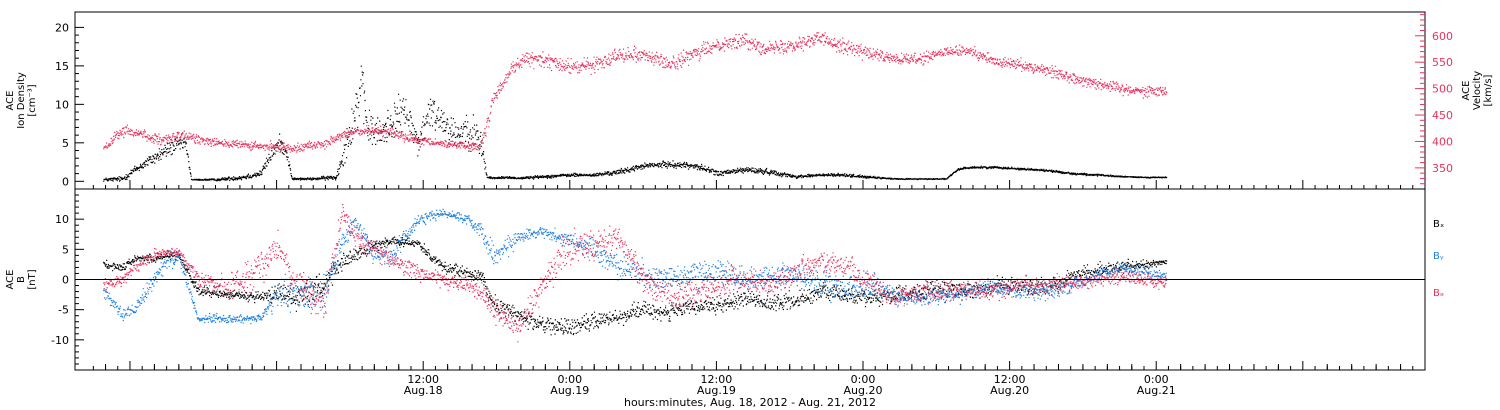 This screenshot has height=410, width=1500. Describe the element at coordinates (1438, 224) in the screenshot. I see `legend-bx: Bₓ` at that location.